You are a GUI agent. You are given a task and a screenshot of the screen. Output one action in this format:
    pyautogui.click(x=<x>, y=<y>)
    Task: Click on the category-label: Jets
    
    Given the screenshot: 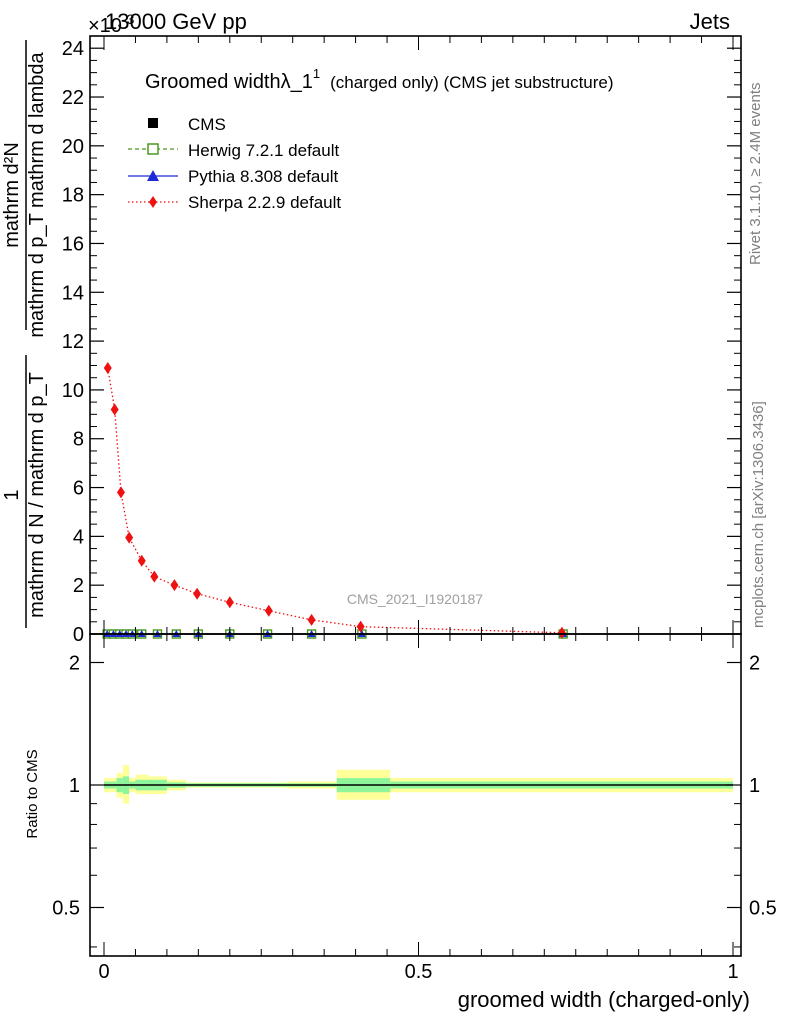 What is the action you would take?
    pyautogui.click(x=710, y=21)
    